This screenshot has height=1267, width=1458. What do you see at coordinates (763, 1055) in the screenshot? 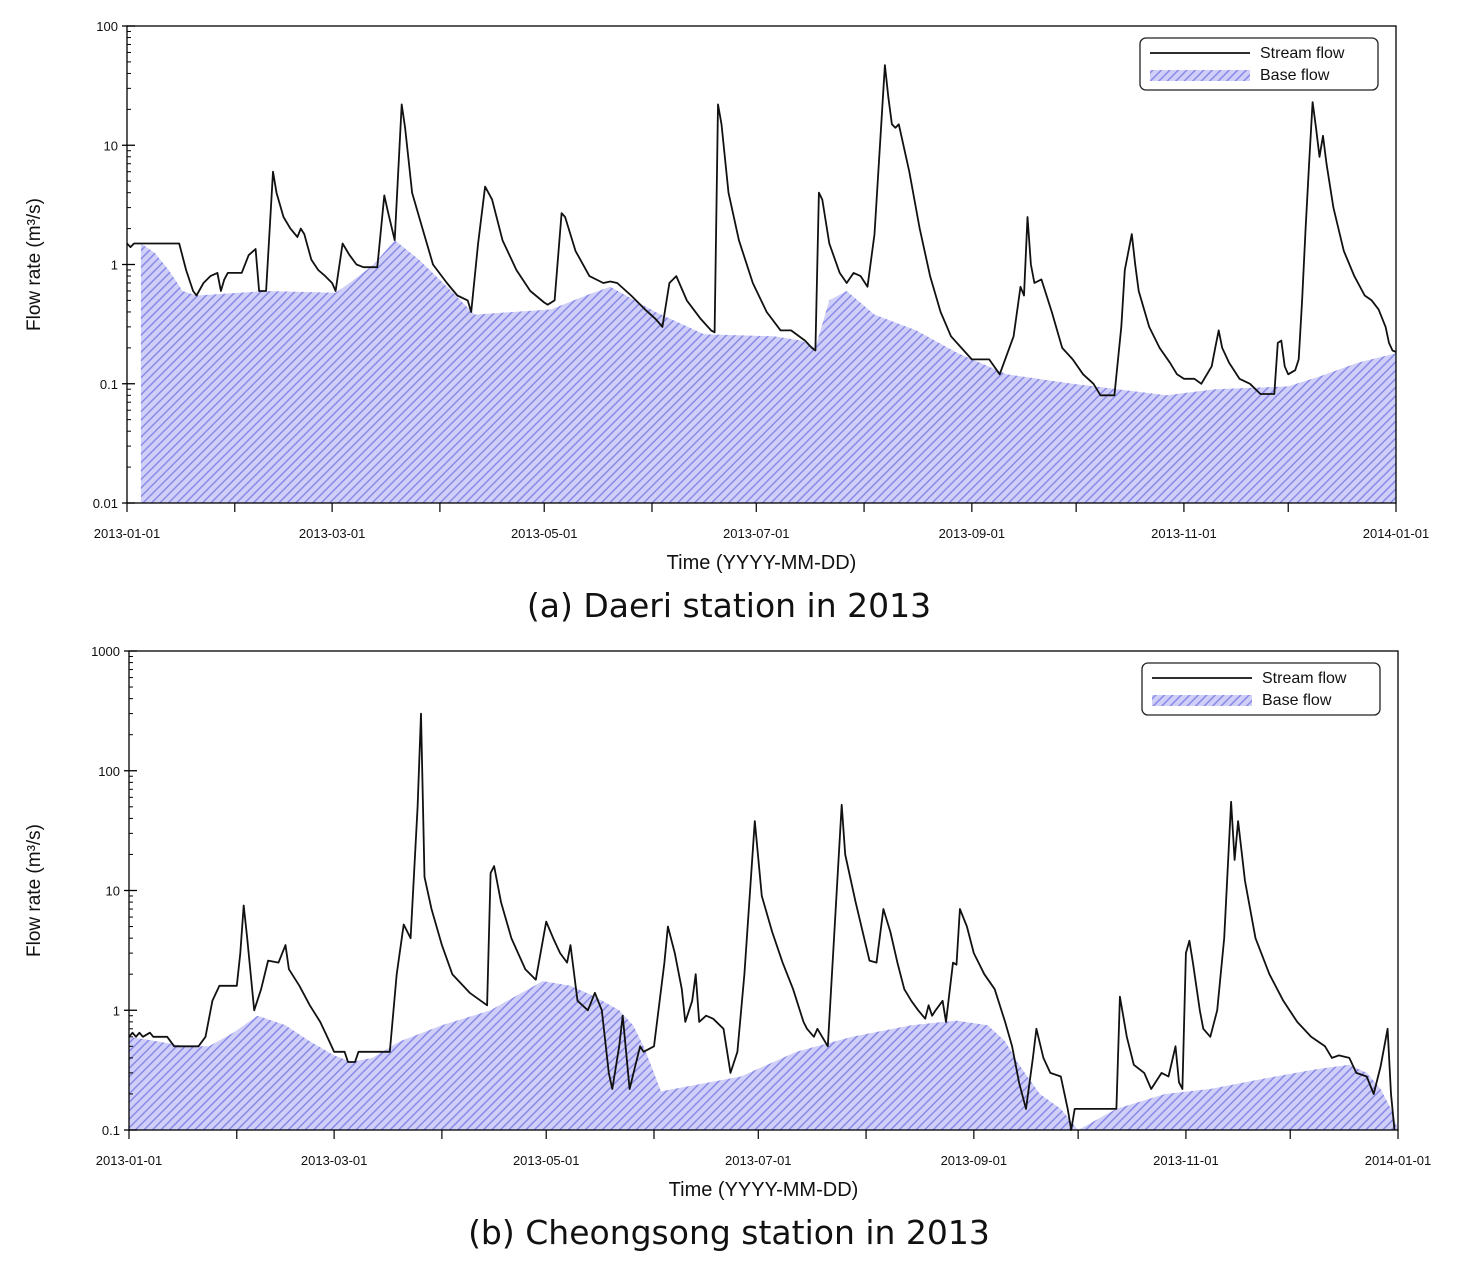
I see `base-flow-area` at bounding box center [763, 1055].